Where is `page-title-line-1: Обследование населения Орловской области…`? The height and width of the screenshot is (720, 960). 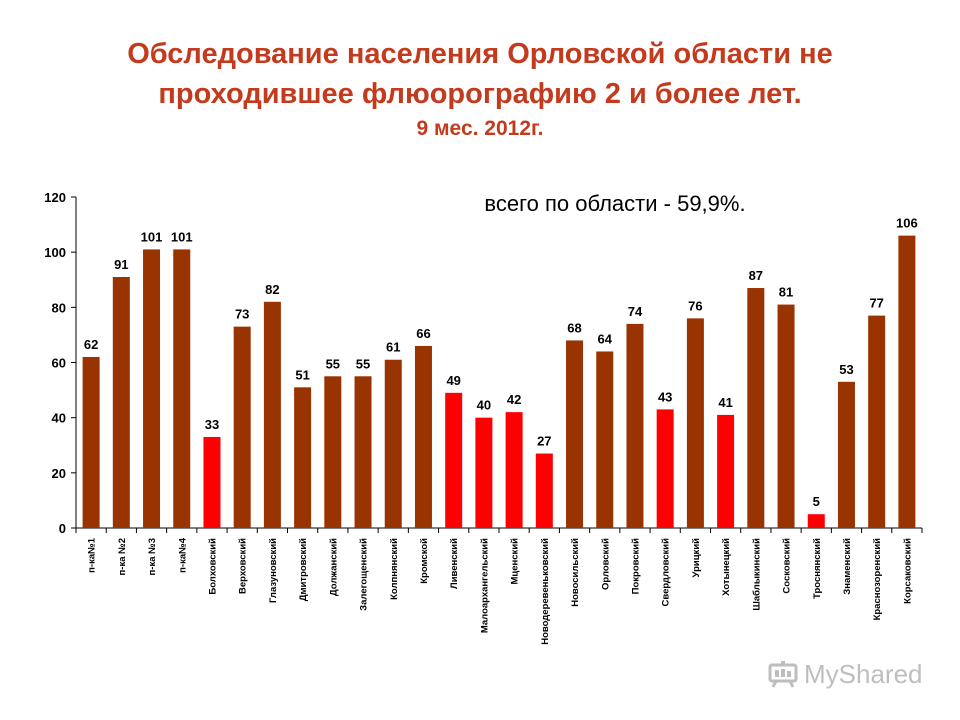 page-title-line-1: Обследование населения Орловской области… is located at coordinates (480, 54).